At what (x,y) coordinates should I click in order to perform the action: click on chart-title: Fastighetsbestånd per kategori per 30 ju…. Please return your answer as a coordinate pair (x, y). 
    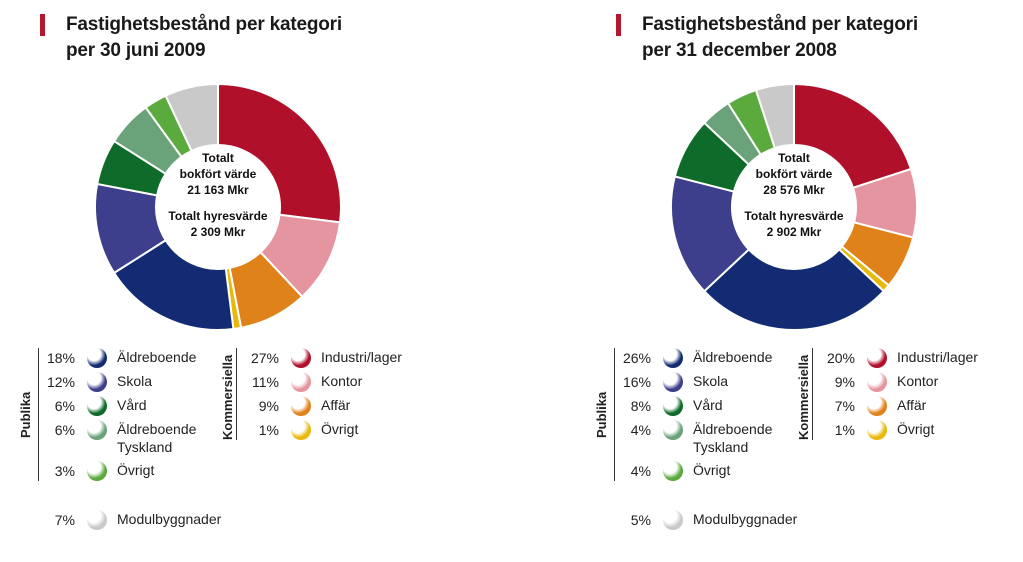
    Looking at the image, I should click on (204, 38).